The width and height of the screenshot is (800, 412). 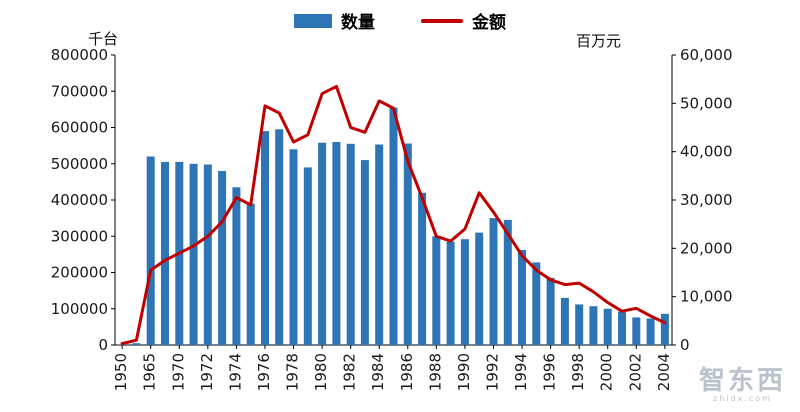 I want to click on right-axis-tick-label: 20,000, so click(x=706, y=248).